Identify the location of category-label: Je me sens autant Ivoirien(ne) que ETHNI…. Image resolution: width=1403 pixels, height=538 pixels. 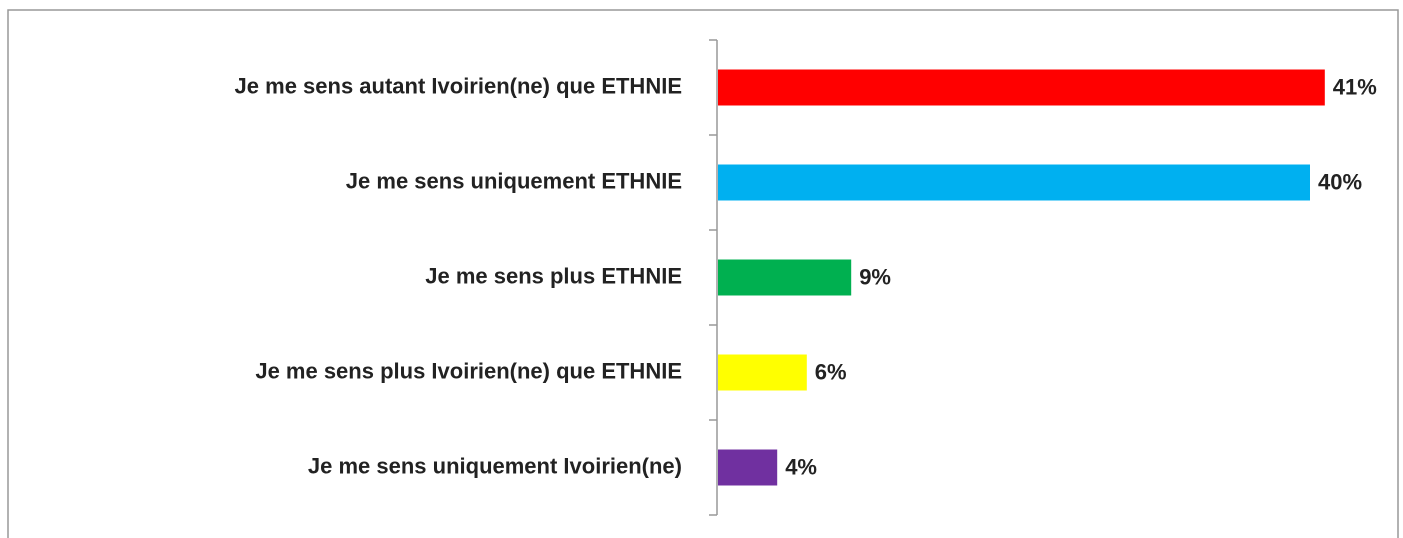
(458, 85).